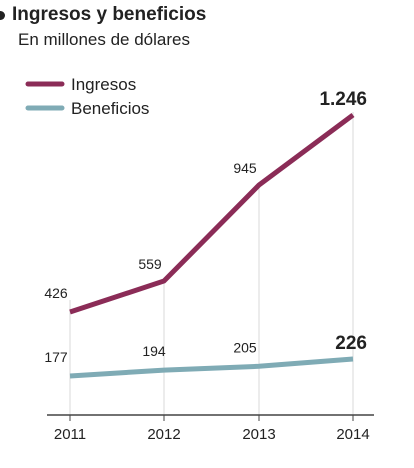  What do you see at coordinates (210, 428) in the screenshot?
I see `x-axis: 2011 2012 2013 2014` at bounding box center [210, 428].